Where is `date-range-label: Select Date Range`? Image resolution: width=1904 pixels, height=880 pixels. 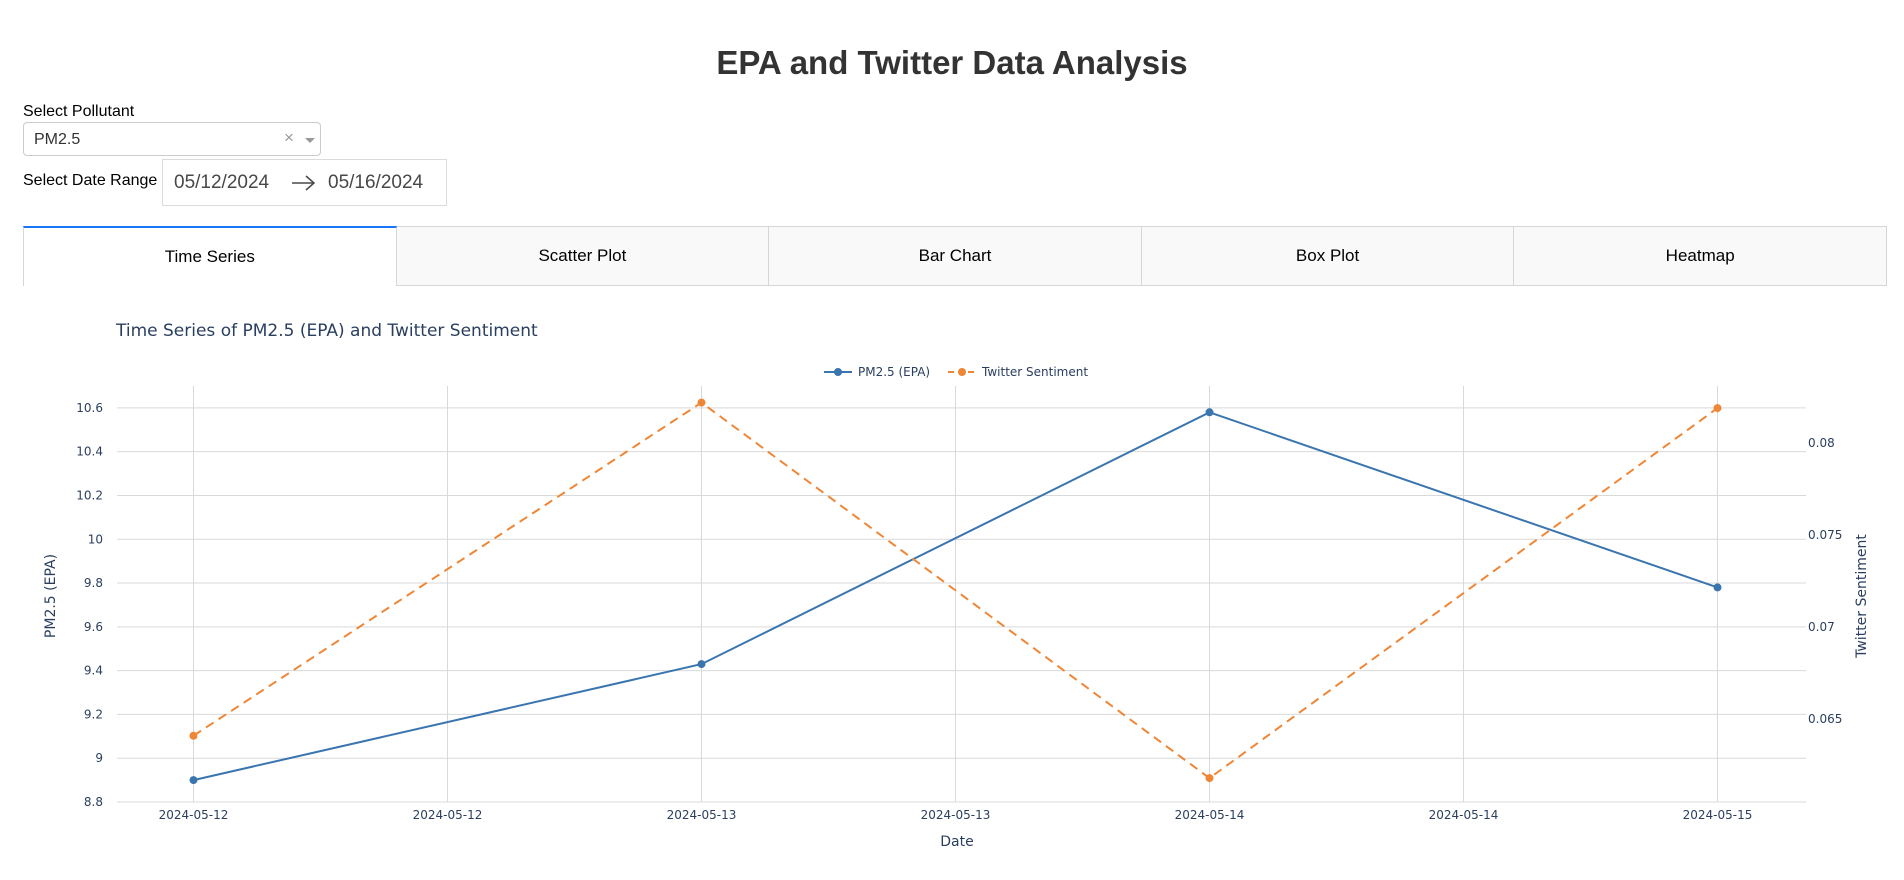
date-range-label: Select Date Range is located at coordinates (90, 180).